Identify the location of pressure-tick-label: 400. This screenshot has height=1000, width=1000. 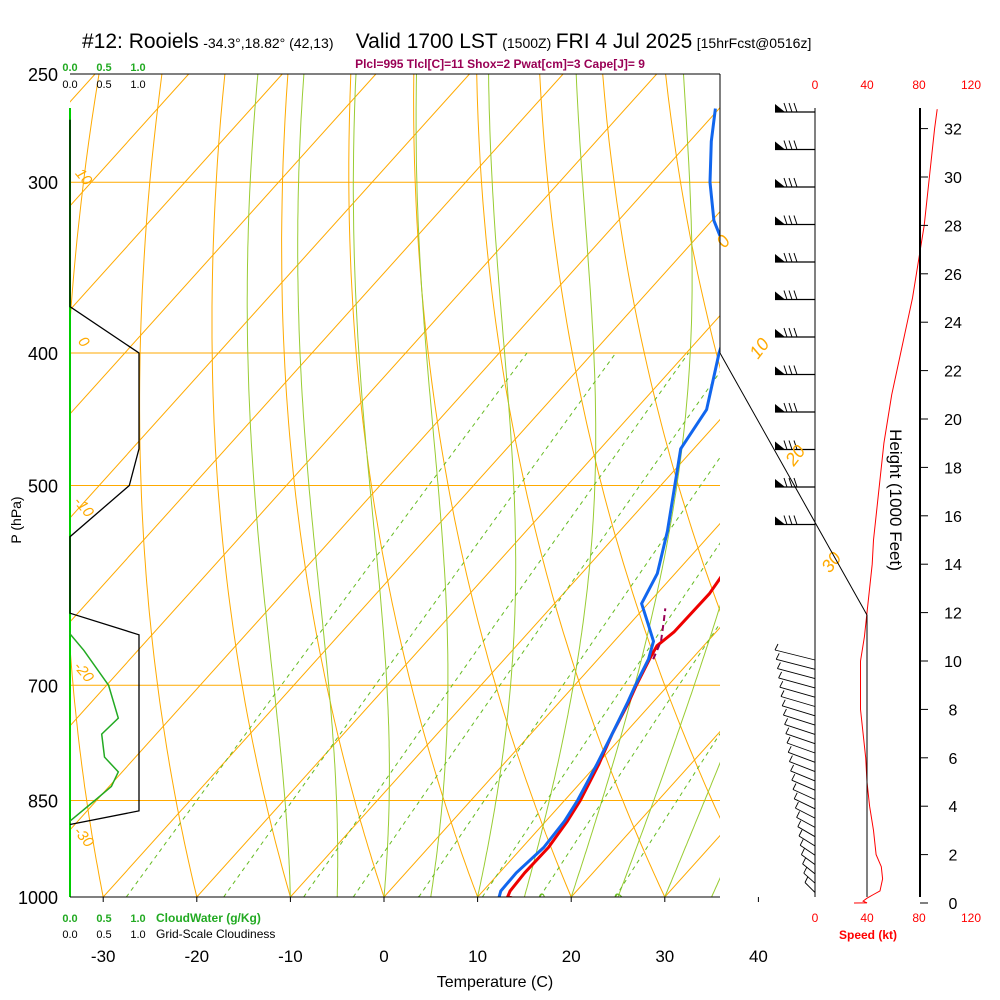
(43, 354).